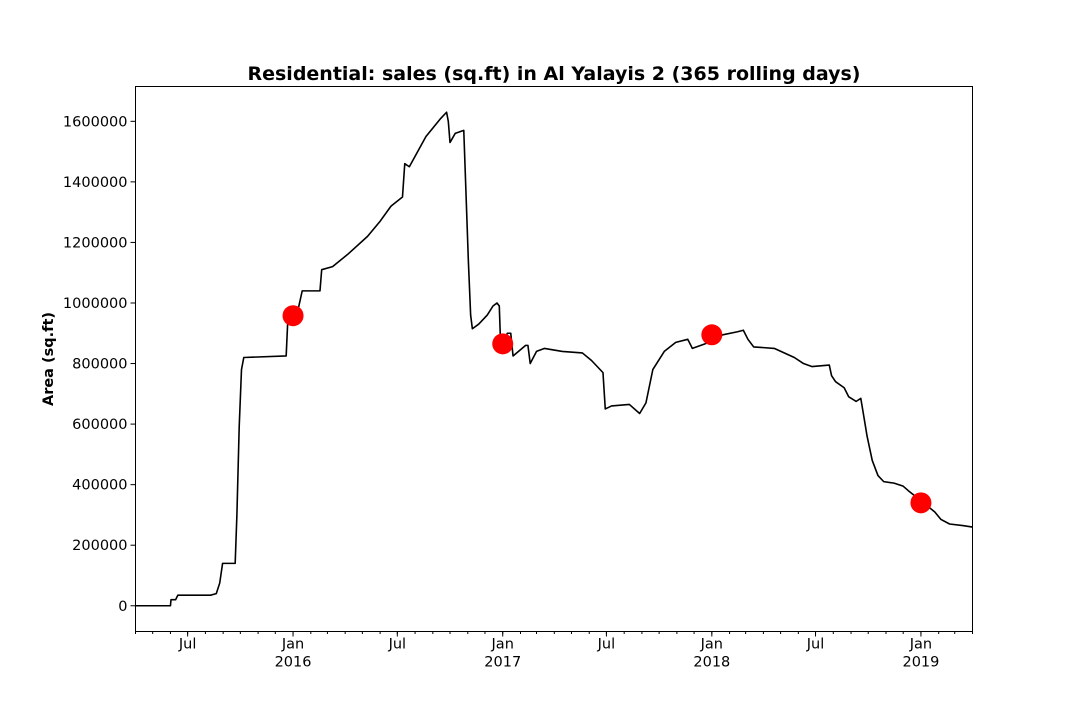  I want to click on x-tick-year-label: 2019, so click(920, 663).